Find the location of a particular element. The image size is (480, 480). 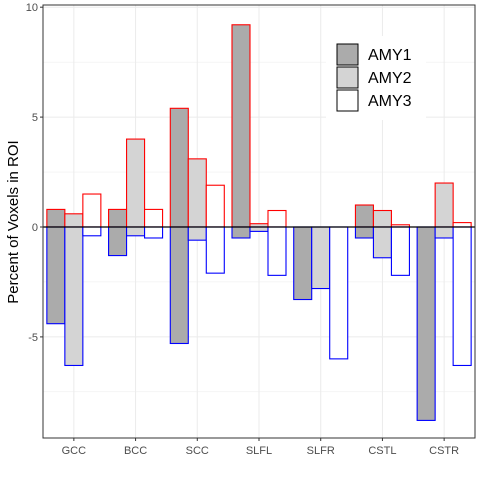

bar-amy2-pos-cstr is located at coordinates (444, 205).